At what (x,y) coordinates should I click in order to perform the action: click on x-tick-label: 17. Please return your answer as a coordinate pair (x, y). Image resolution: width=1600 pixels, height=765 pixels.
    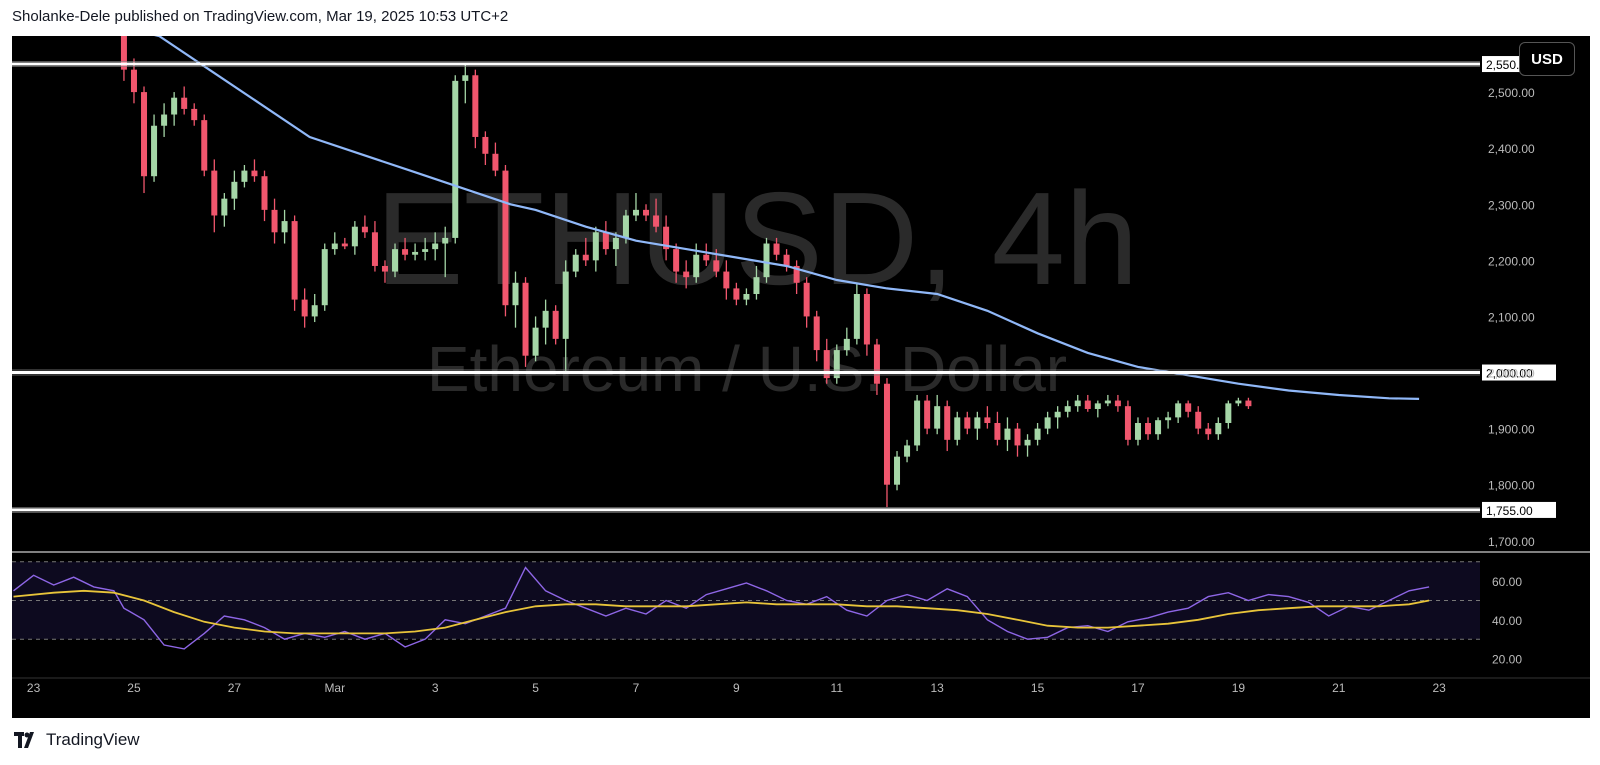
    Looking at the image, I should click on (1138, 688).